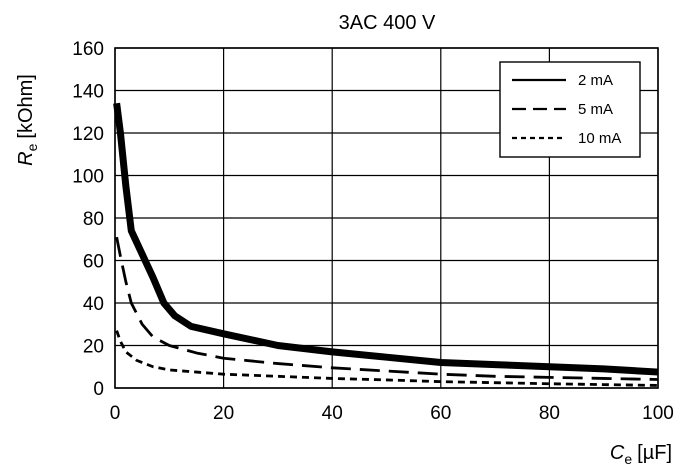 The width and height of the screenshot is (689, 469). I want to click on x-axis-unit: [µF], so click(654, 453).